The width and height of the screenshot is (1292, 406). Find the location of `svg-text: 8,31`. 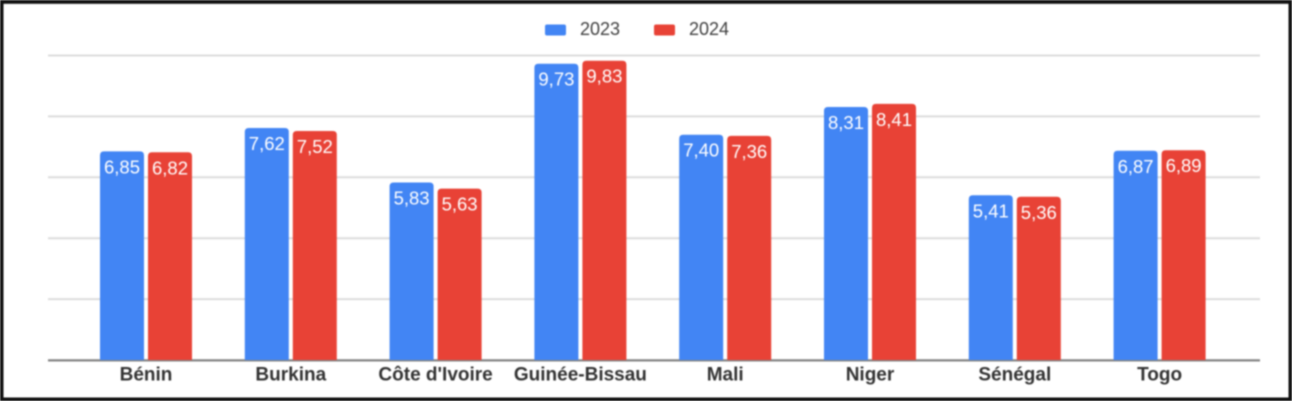

svg-text: 8,31 is located at coordinates (846, 122).